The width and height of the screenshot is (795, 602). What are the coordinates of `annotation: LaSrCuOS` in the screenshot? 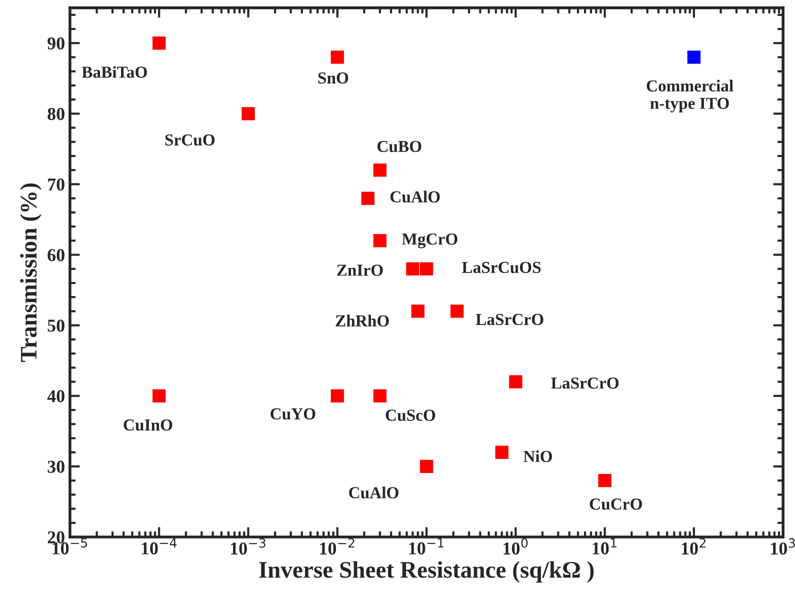 It's located at (501, 268).